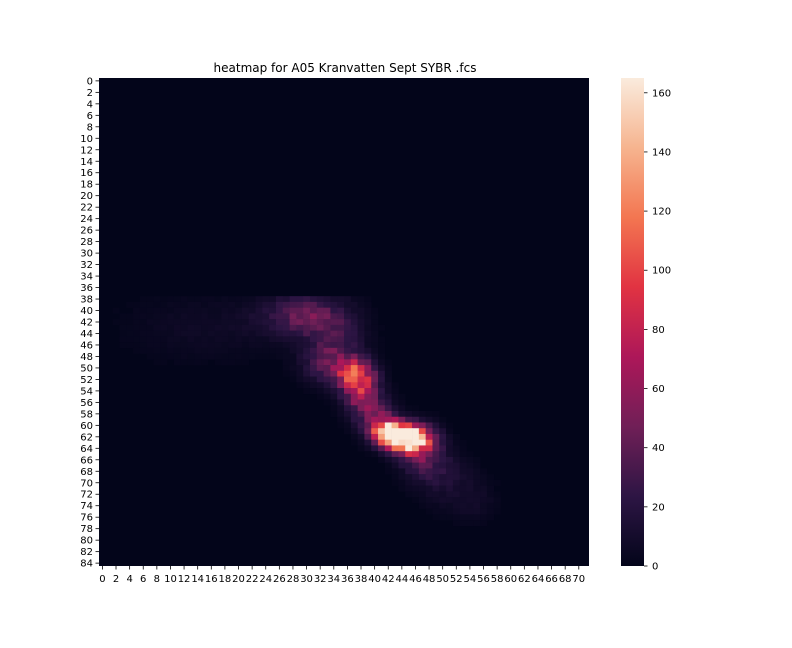 Image resolution: width=792 pixels, height=648 pixels. Describe the element at coordinates (86, 380) in the screenshot. I see `y-tick-label: 52` at that location.